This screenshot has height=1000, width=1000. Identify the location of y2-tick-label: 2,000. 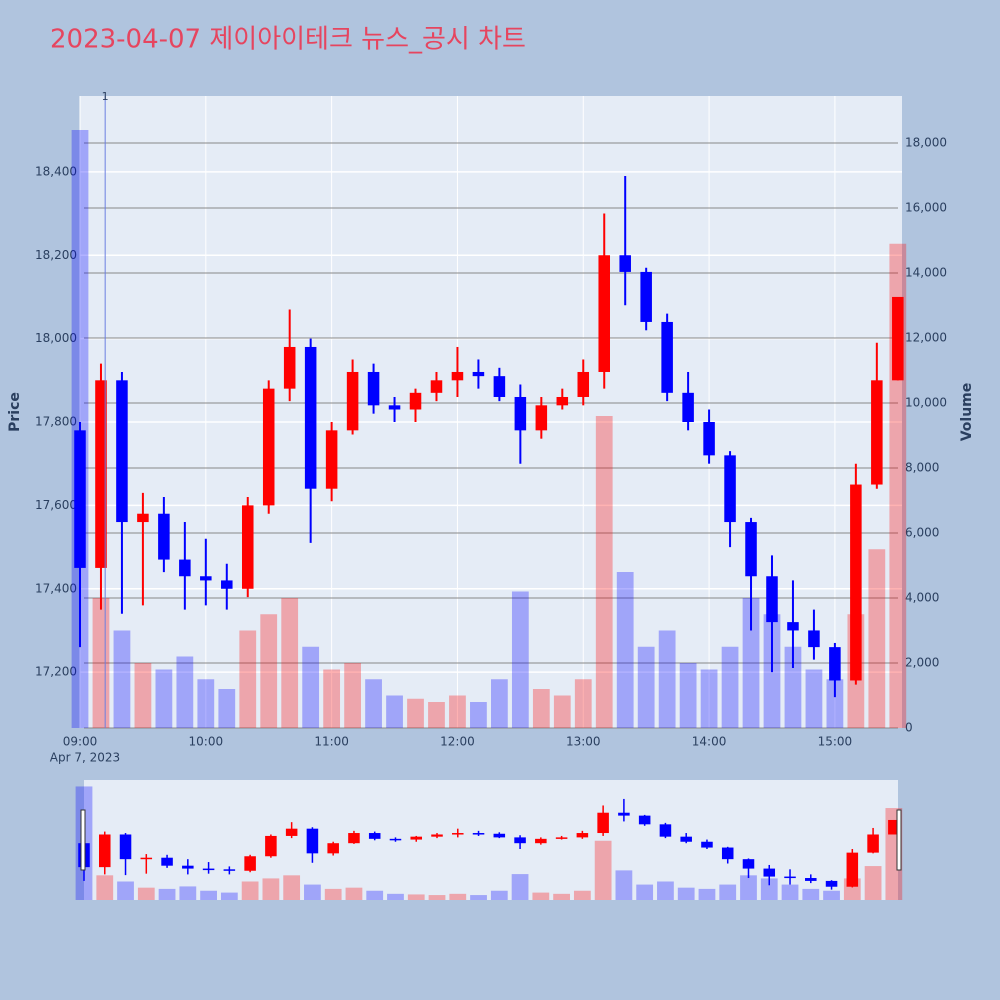
(922, 662).